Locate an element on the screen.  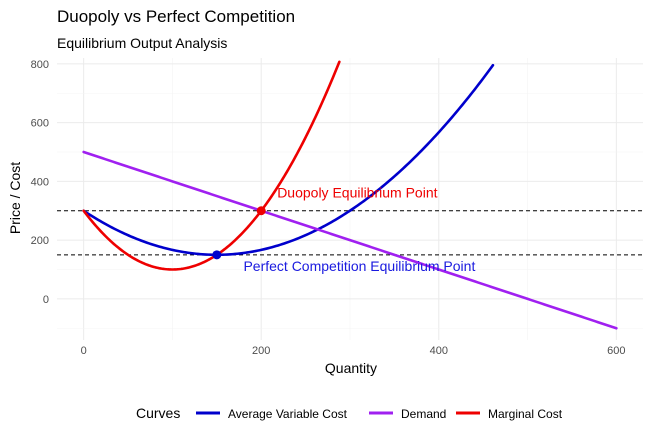
x-axis-label: Quantity is located at coordinates (351, 368).